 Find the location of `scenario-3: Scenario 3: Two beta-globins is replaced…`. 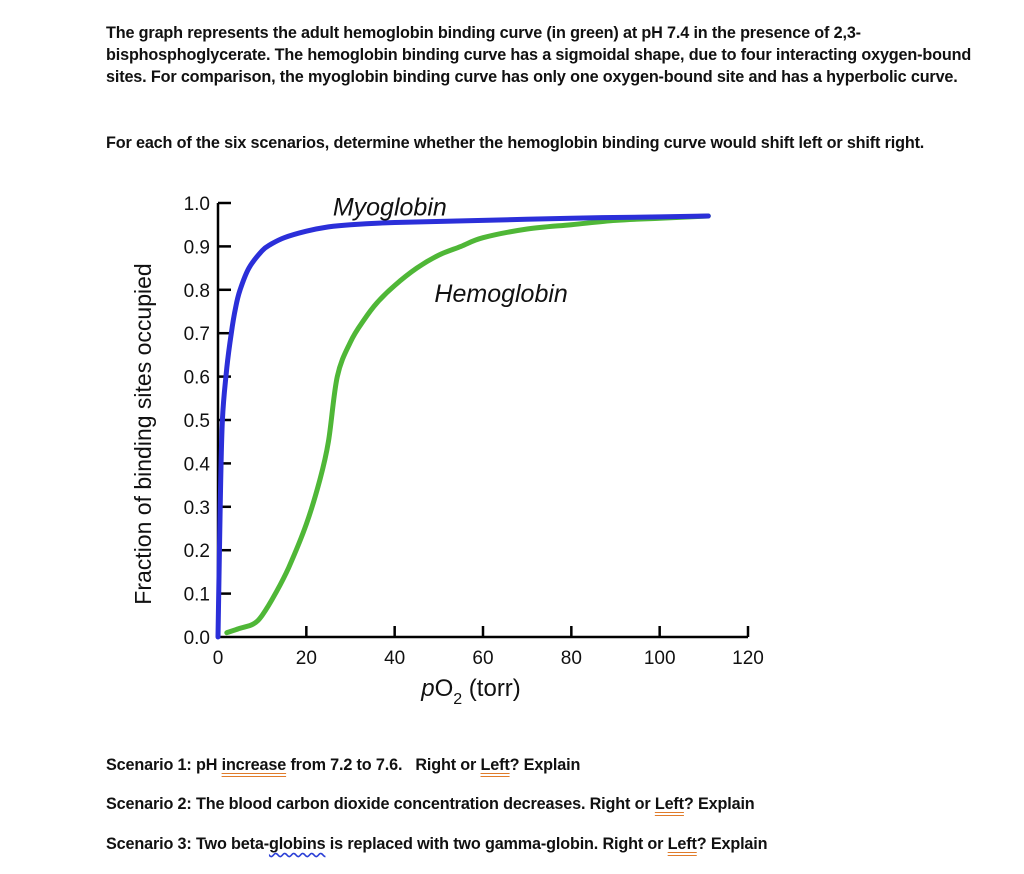

scenario-3: Scenario 3: Two beta-globins is replaced… is located at coordinates (437, 844).